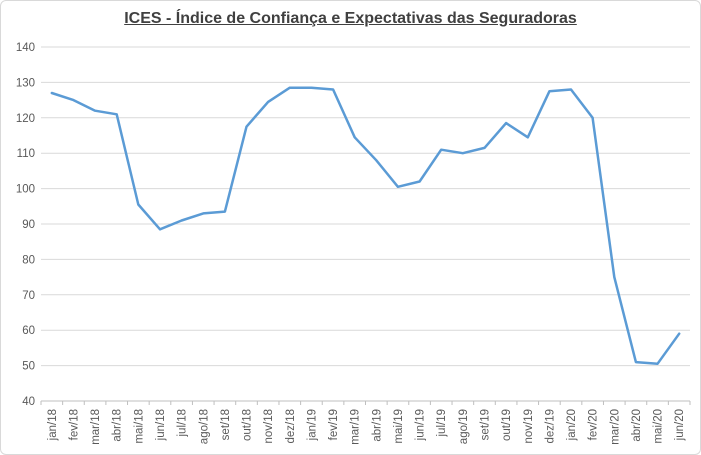  Describe the element at coordinates (28, 225) in the screenshot. I see `y-axis-label: 90` at that location.